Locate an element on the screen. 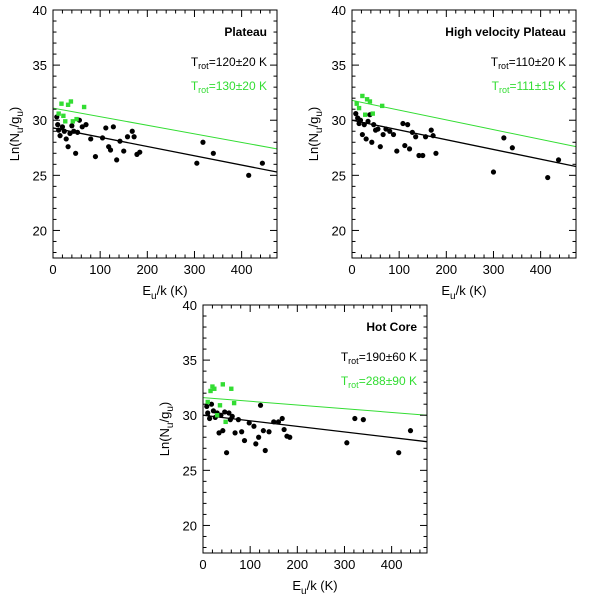 This screenshot has height=595, width=600. y-tick-label: 20 is located at coordinates (40, 230).